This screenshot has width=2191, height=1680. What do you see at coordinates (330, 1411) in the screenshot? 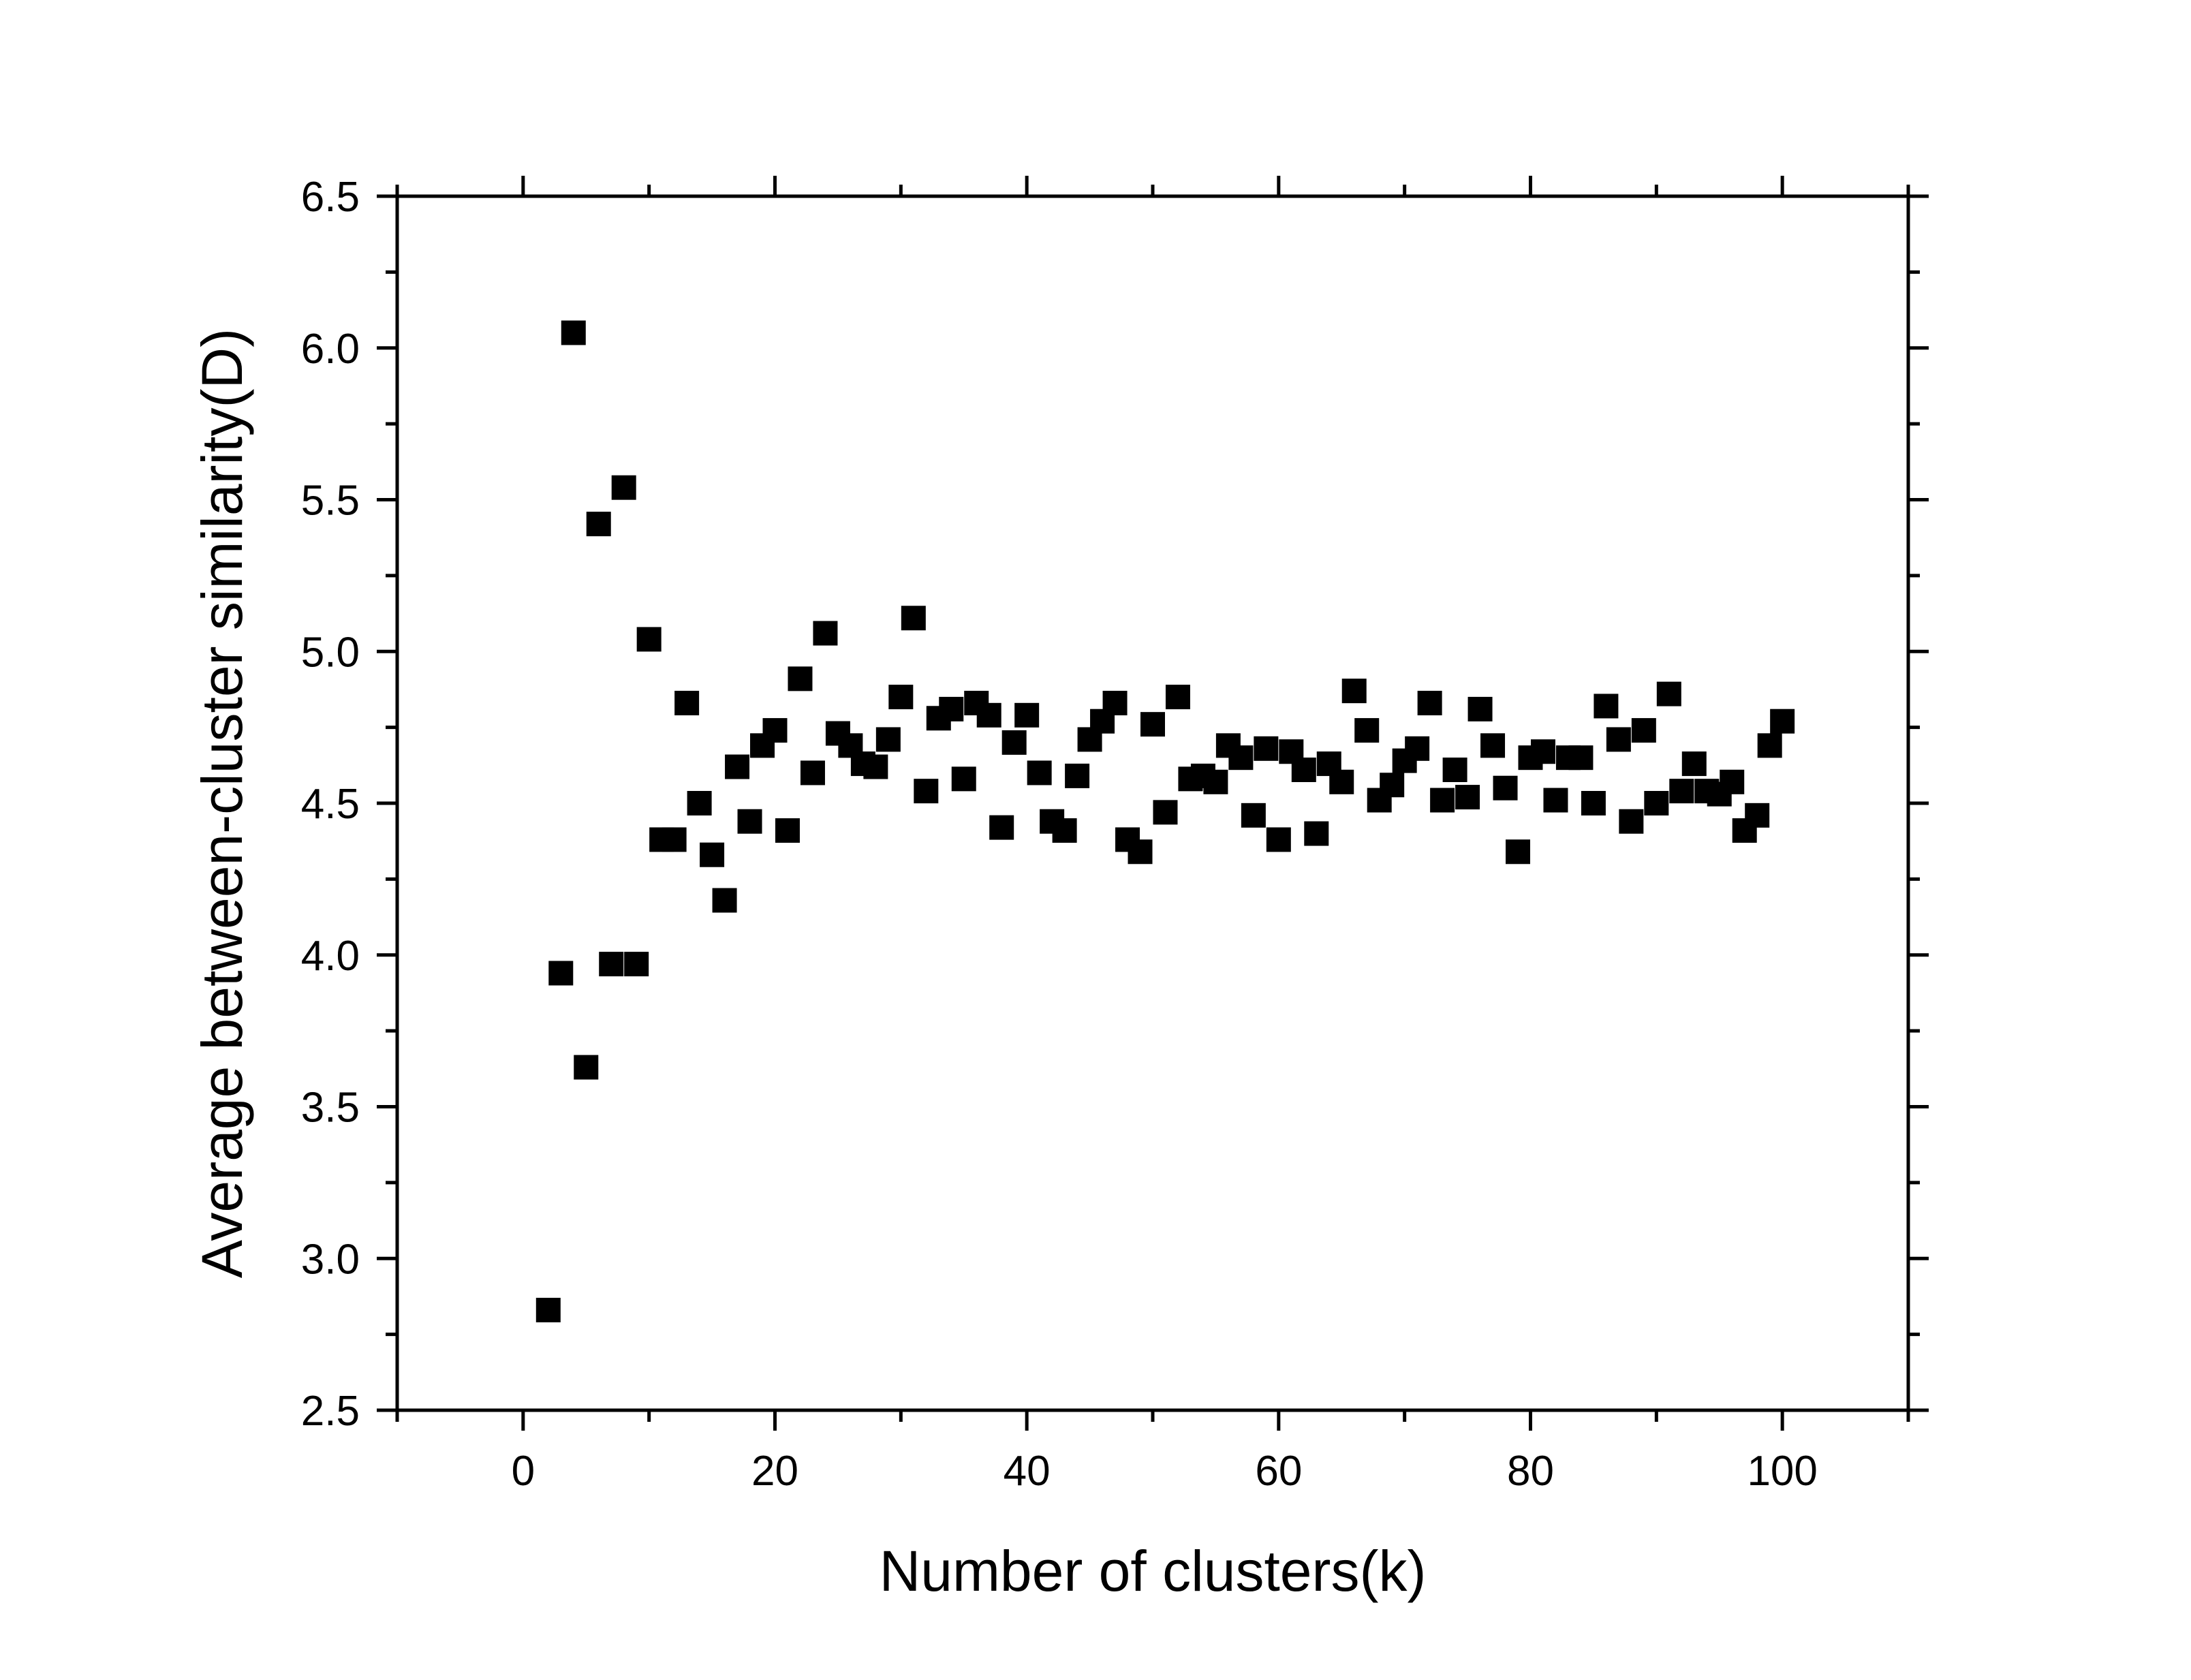
I see `y-tick-label: 2.5` at bounding box center [330, 1411].